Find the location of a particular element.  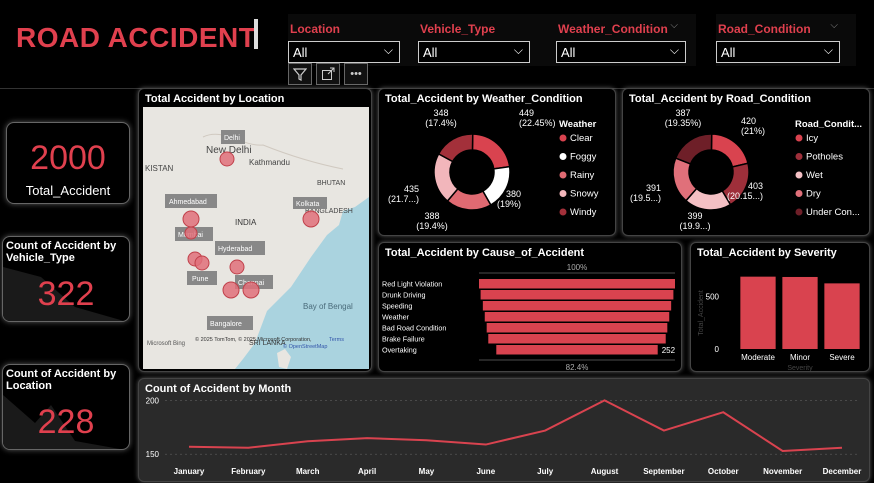

legend-item: Dry is located at coordinates (813, 194).